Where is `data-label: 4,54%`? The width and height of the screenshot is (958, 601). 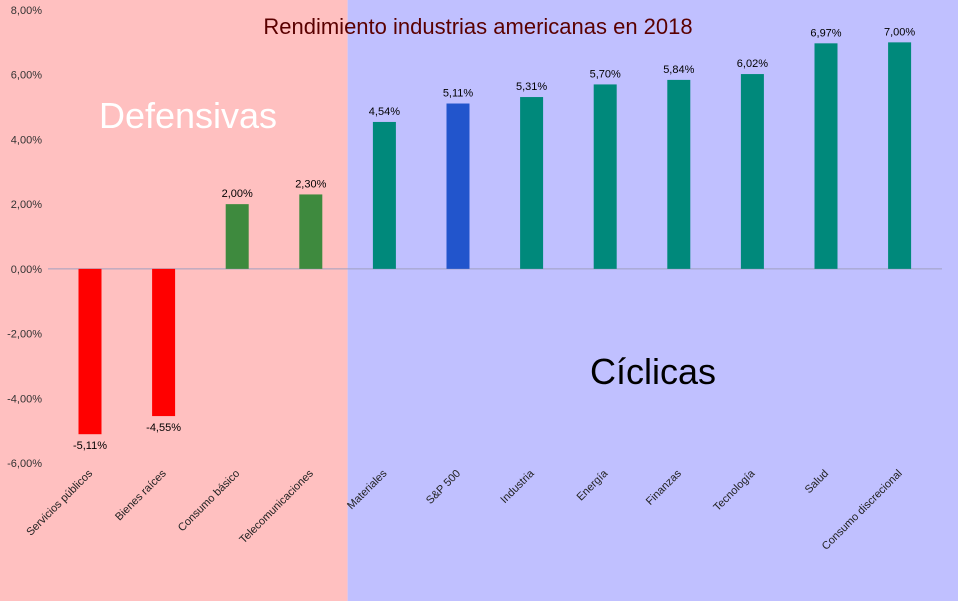
data-label: 4,54% is located at coordinates (384, 112).